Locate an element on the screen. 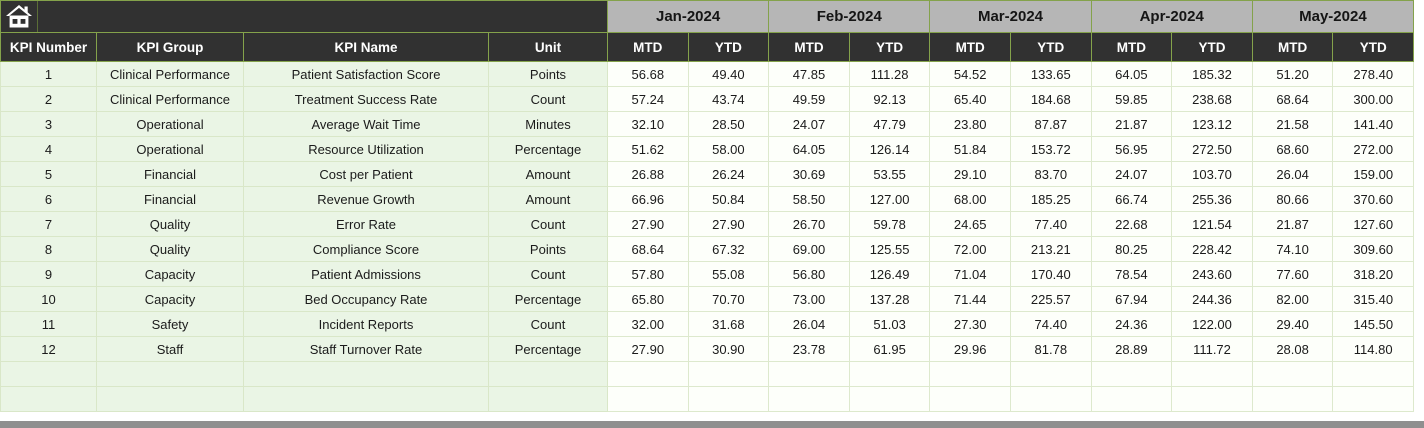  cell-value: 66.74 is located at coordinates (1131, 199).